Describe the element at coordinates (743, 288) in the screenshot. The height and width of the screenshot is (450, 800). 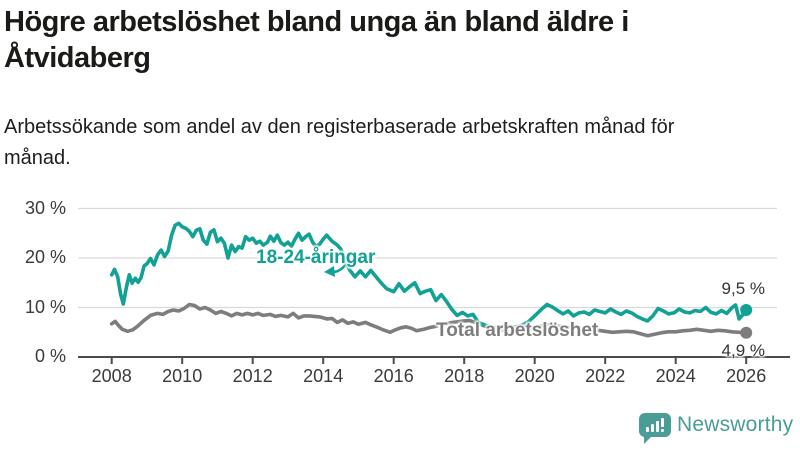
I see `end-value-label-youth: 9,5 %` at that location.